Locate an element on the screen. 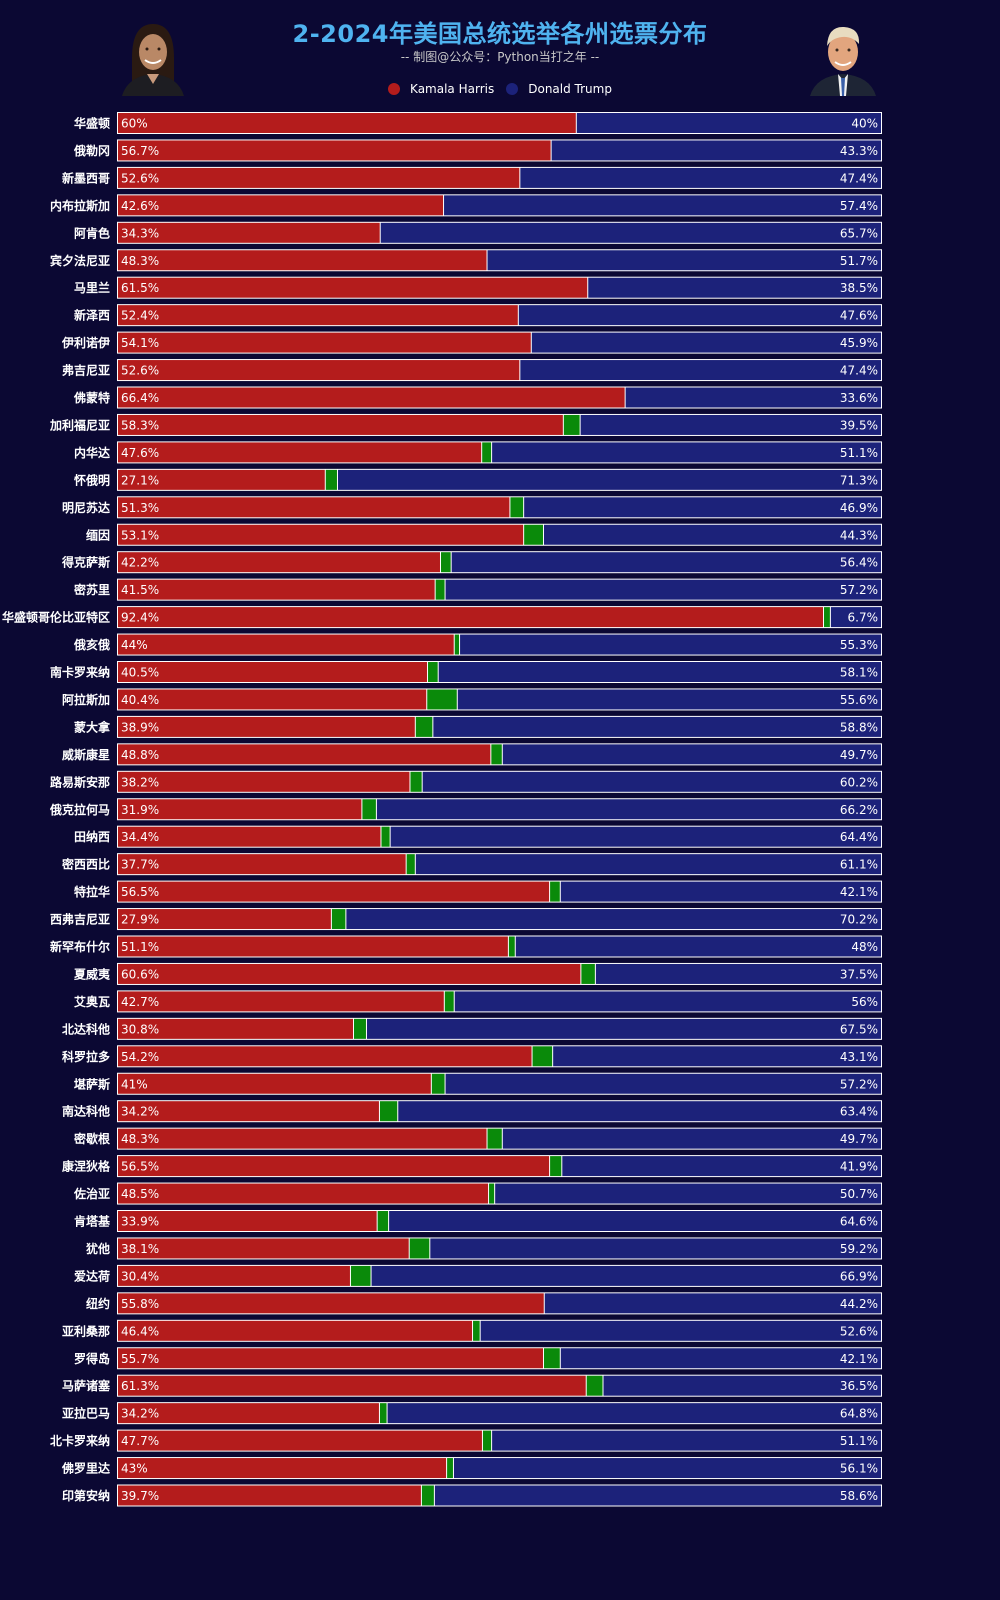 The image size is (1000, 1600). legend-item-trump: Donald Trump is located at coordinates (559, 89).